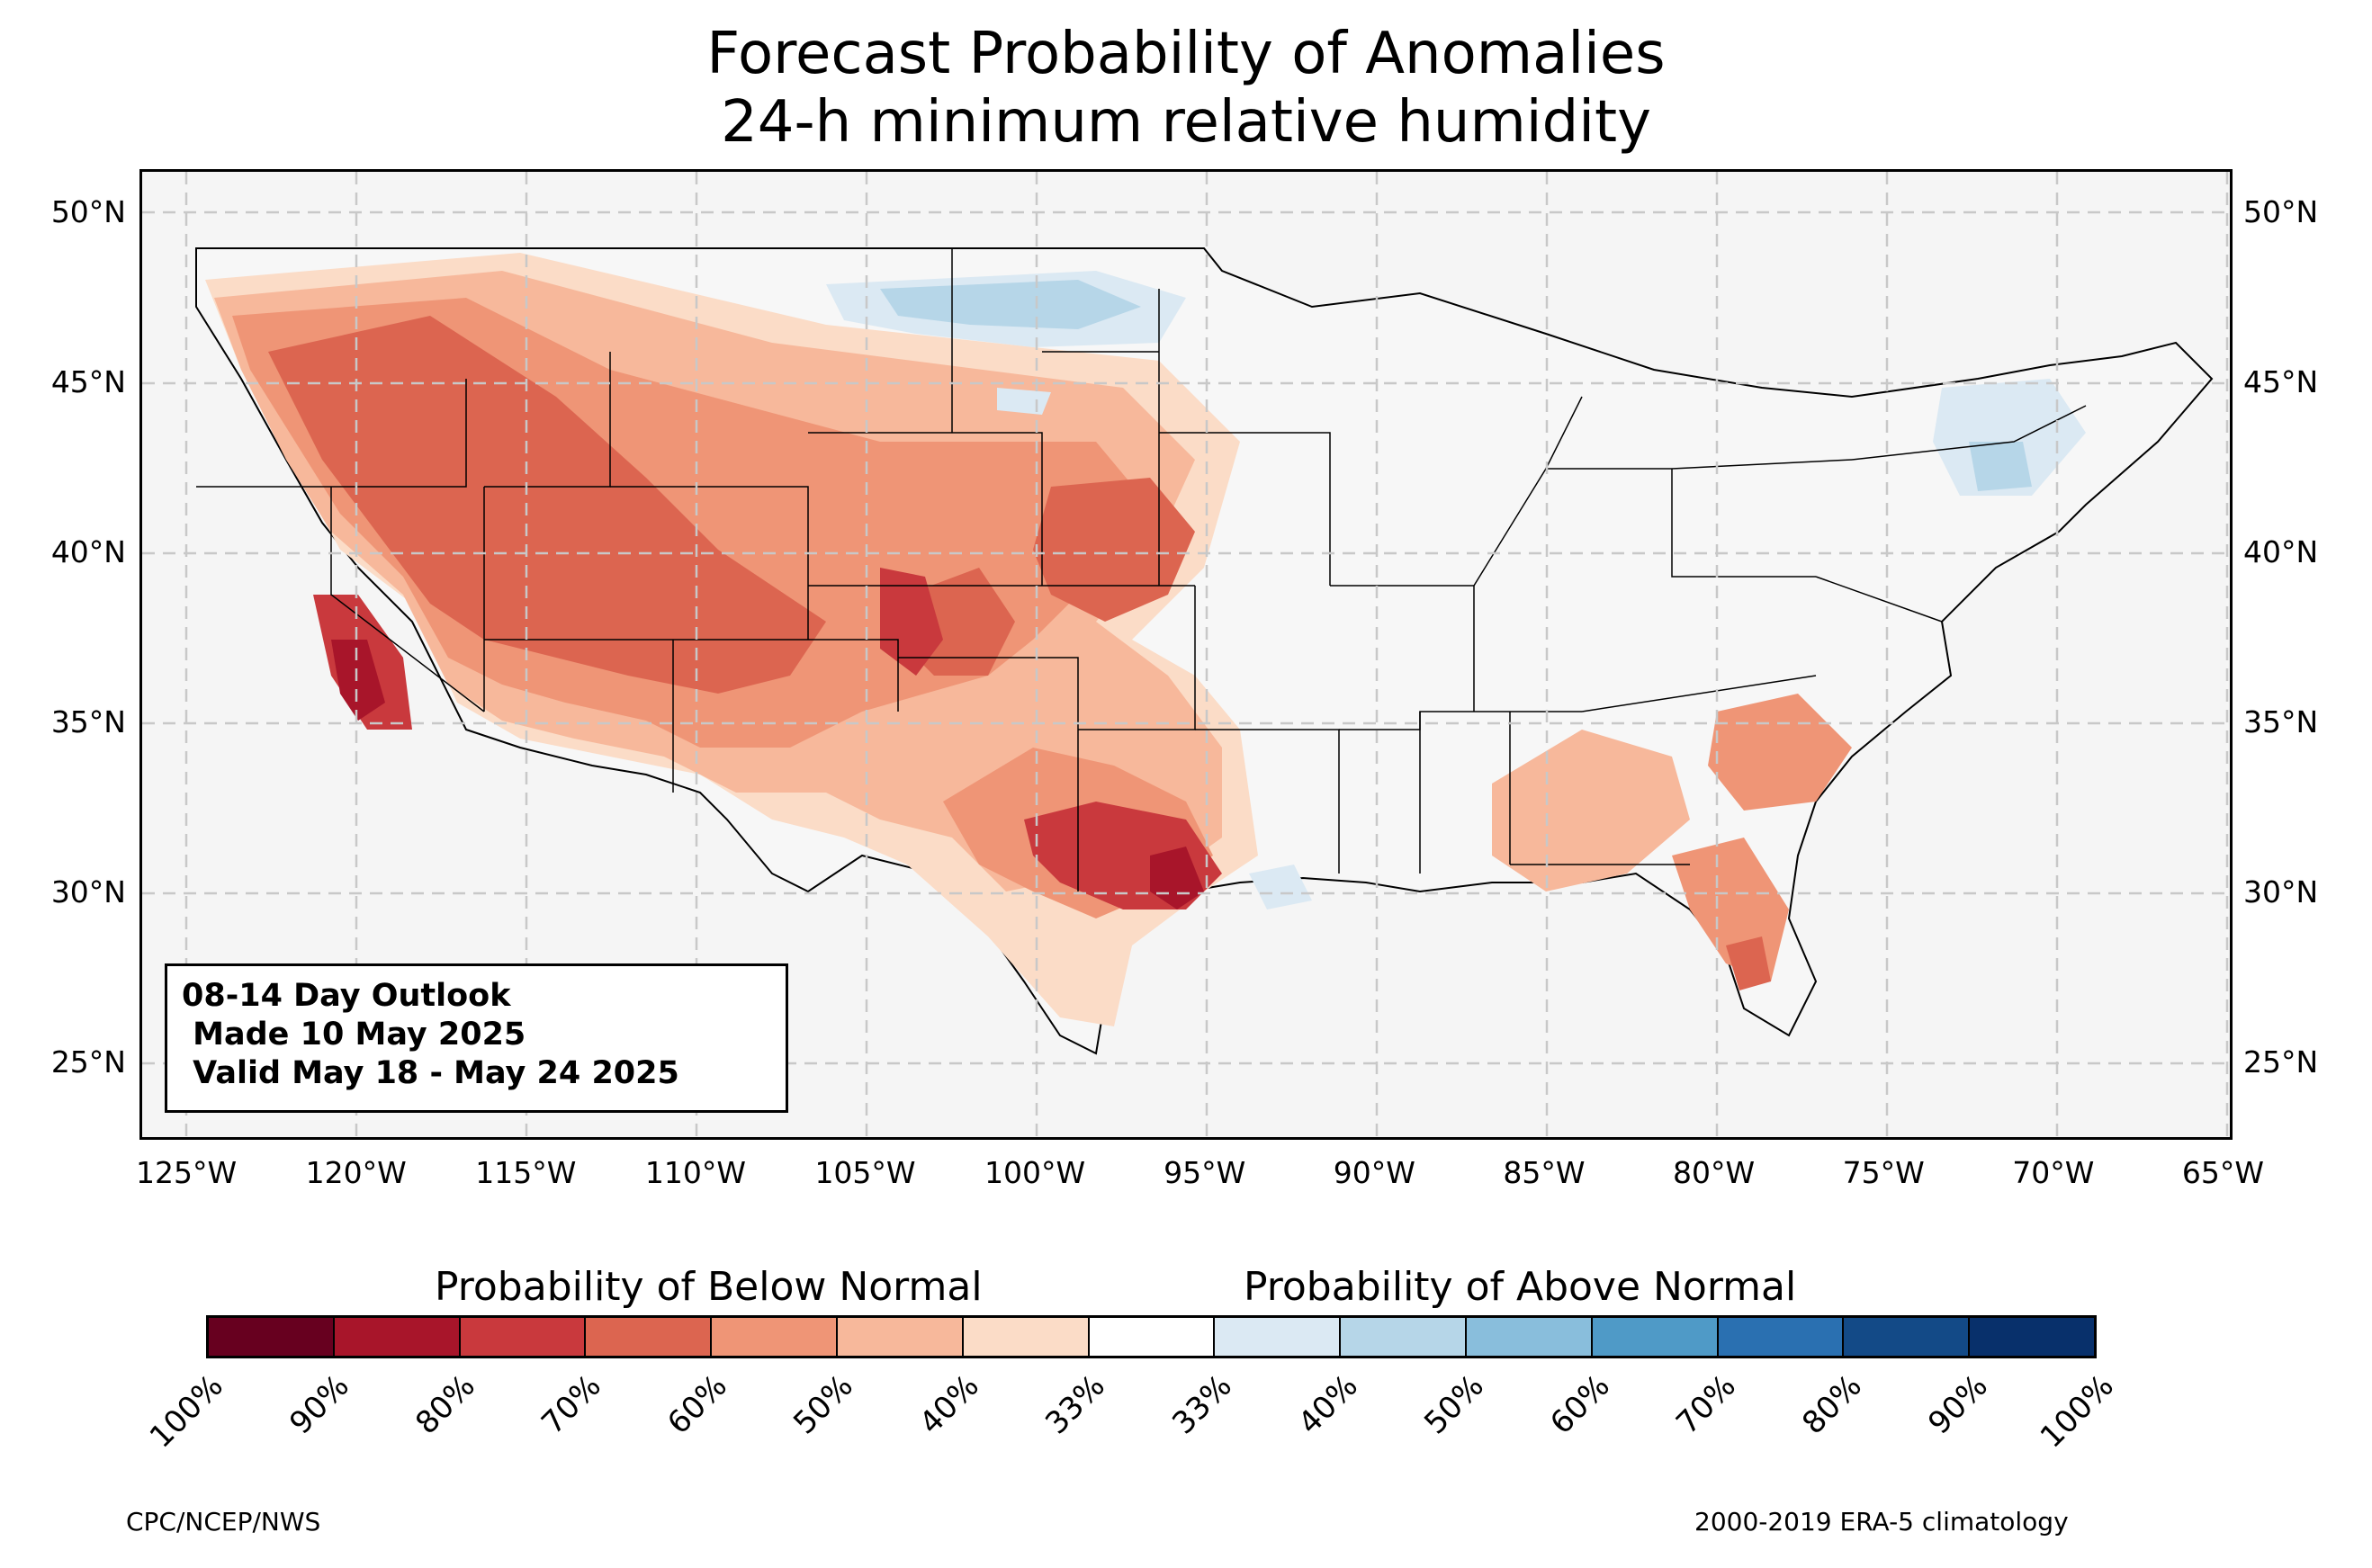  What do you see at coordinates (823, 1404) in the screenshot?
I see `colorbar-tick-label-5: 50%` at bounding box center [823, 1404].